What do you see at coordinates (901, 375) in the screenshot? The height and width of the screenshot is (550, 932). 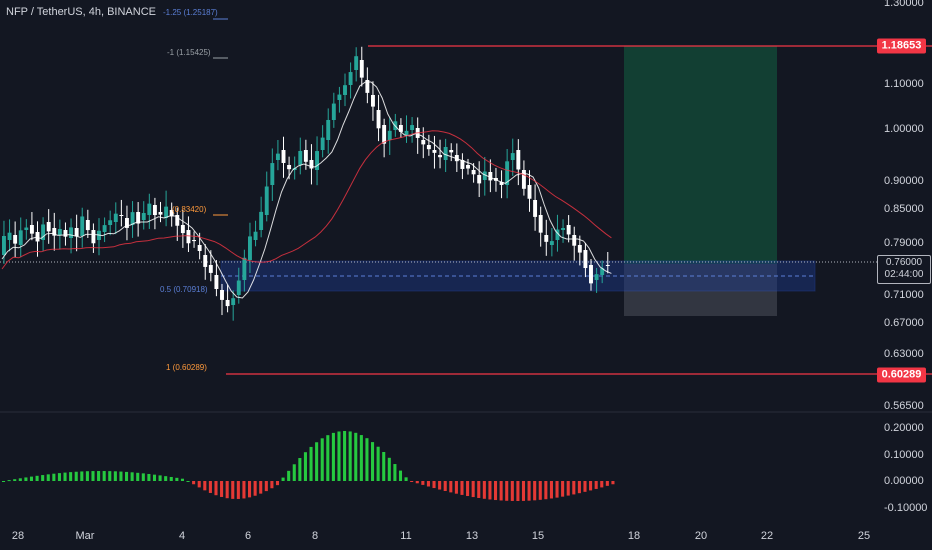 I see `price-tag-lower: 0.60289` at bounding box center [901, 375].